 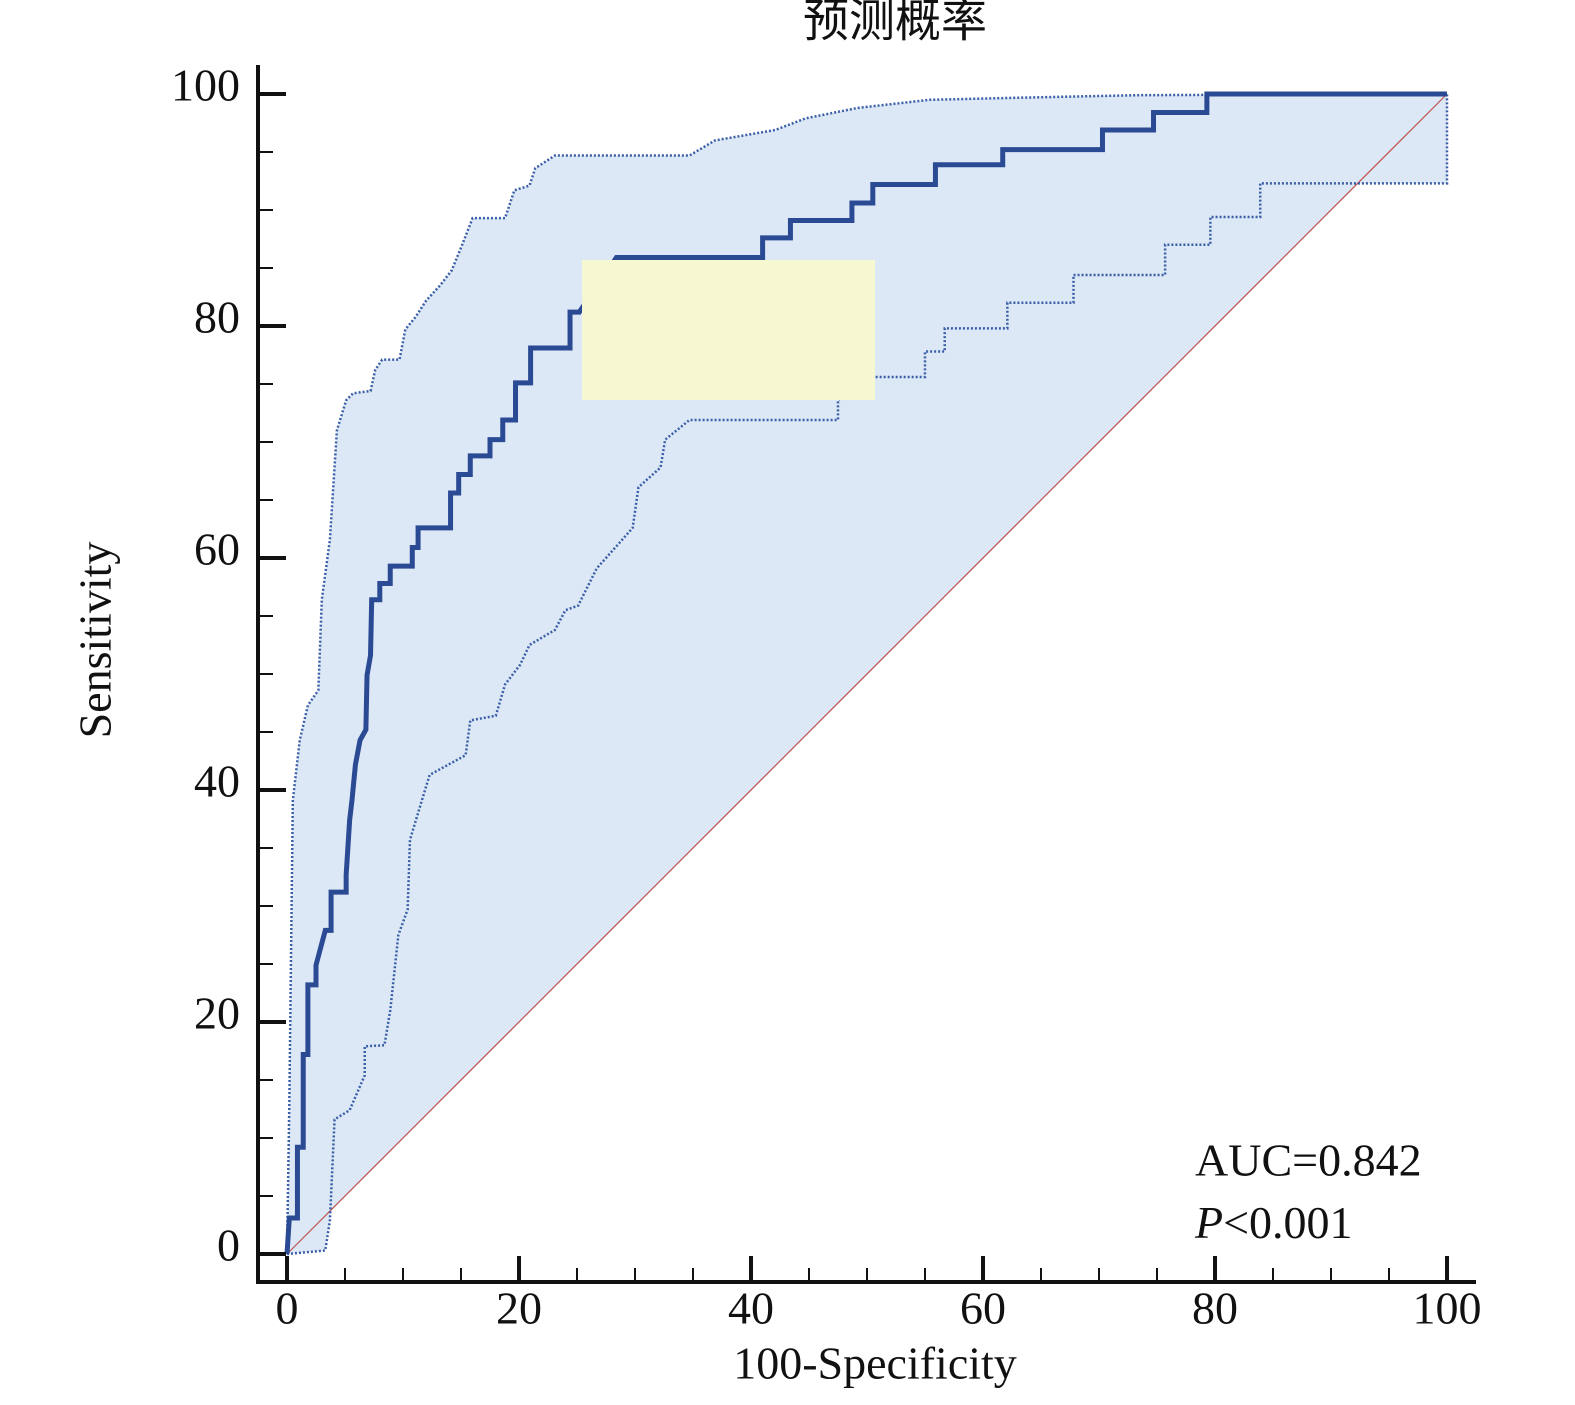 I want to click on y-tick-label: 60, so click(x=217, y=549).